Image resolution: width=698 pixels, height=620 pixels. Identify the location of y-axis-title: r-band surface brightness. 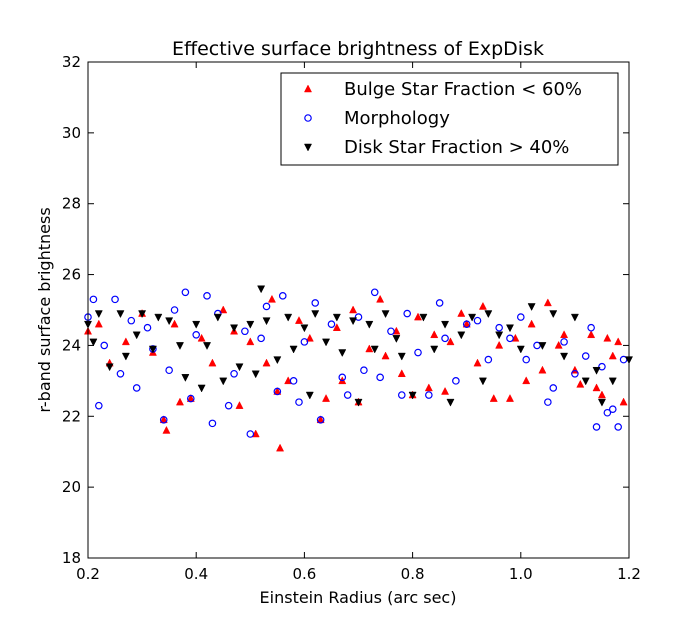
(44, 309).